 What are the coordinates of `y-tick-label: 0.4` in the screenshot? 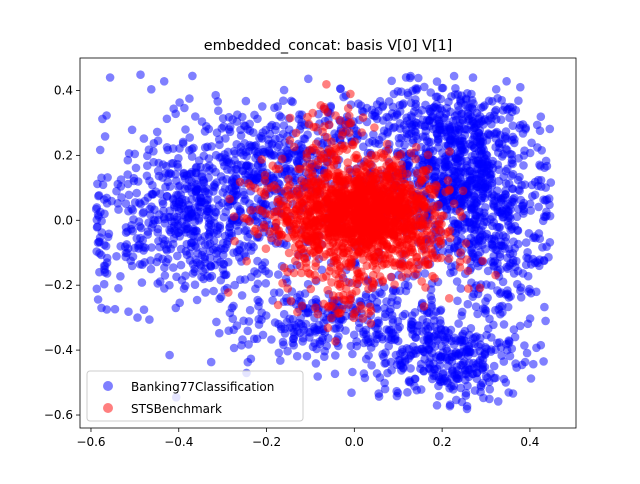 It's located at (63, 90).